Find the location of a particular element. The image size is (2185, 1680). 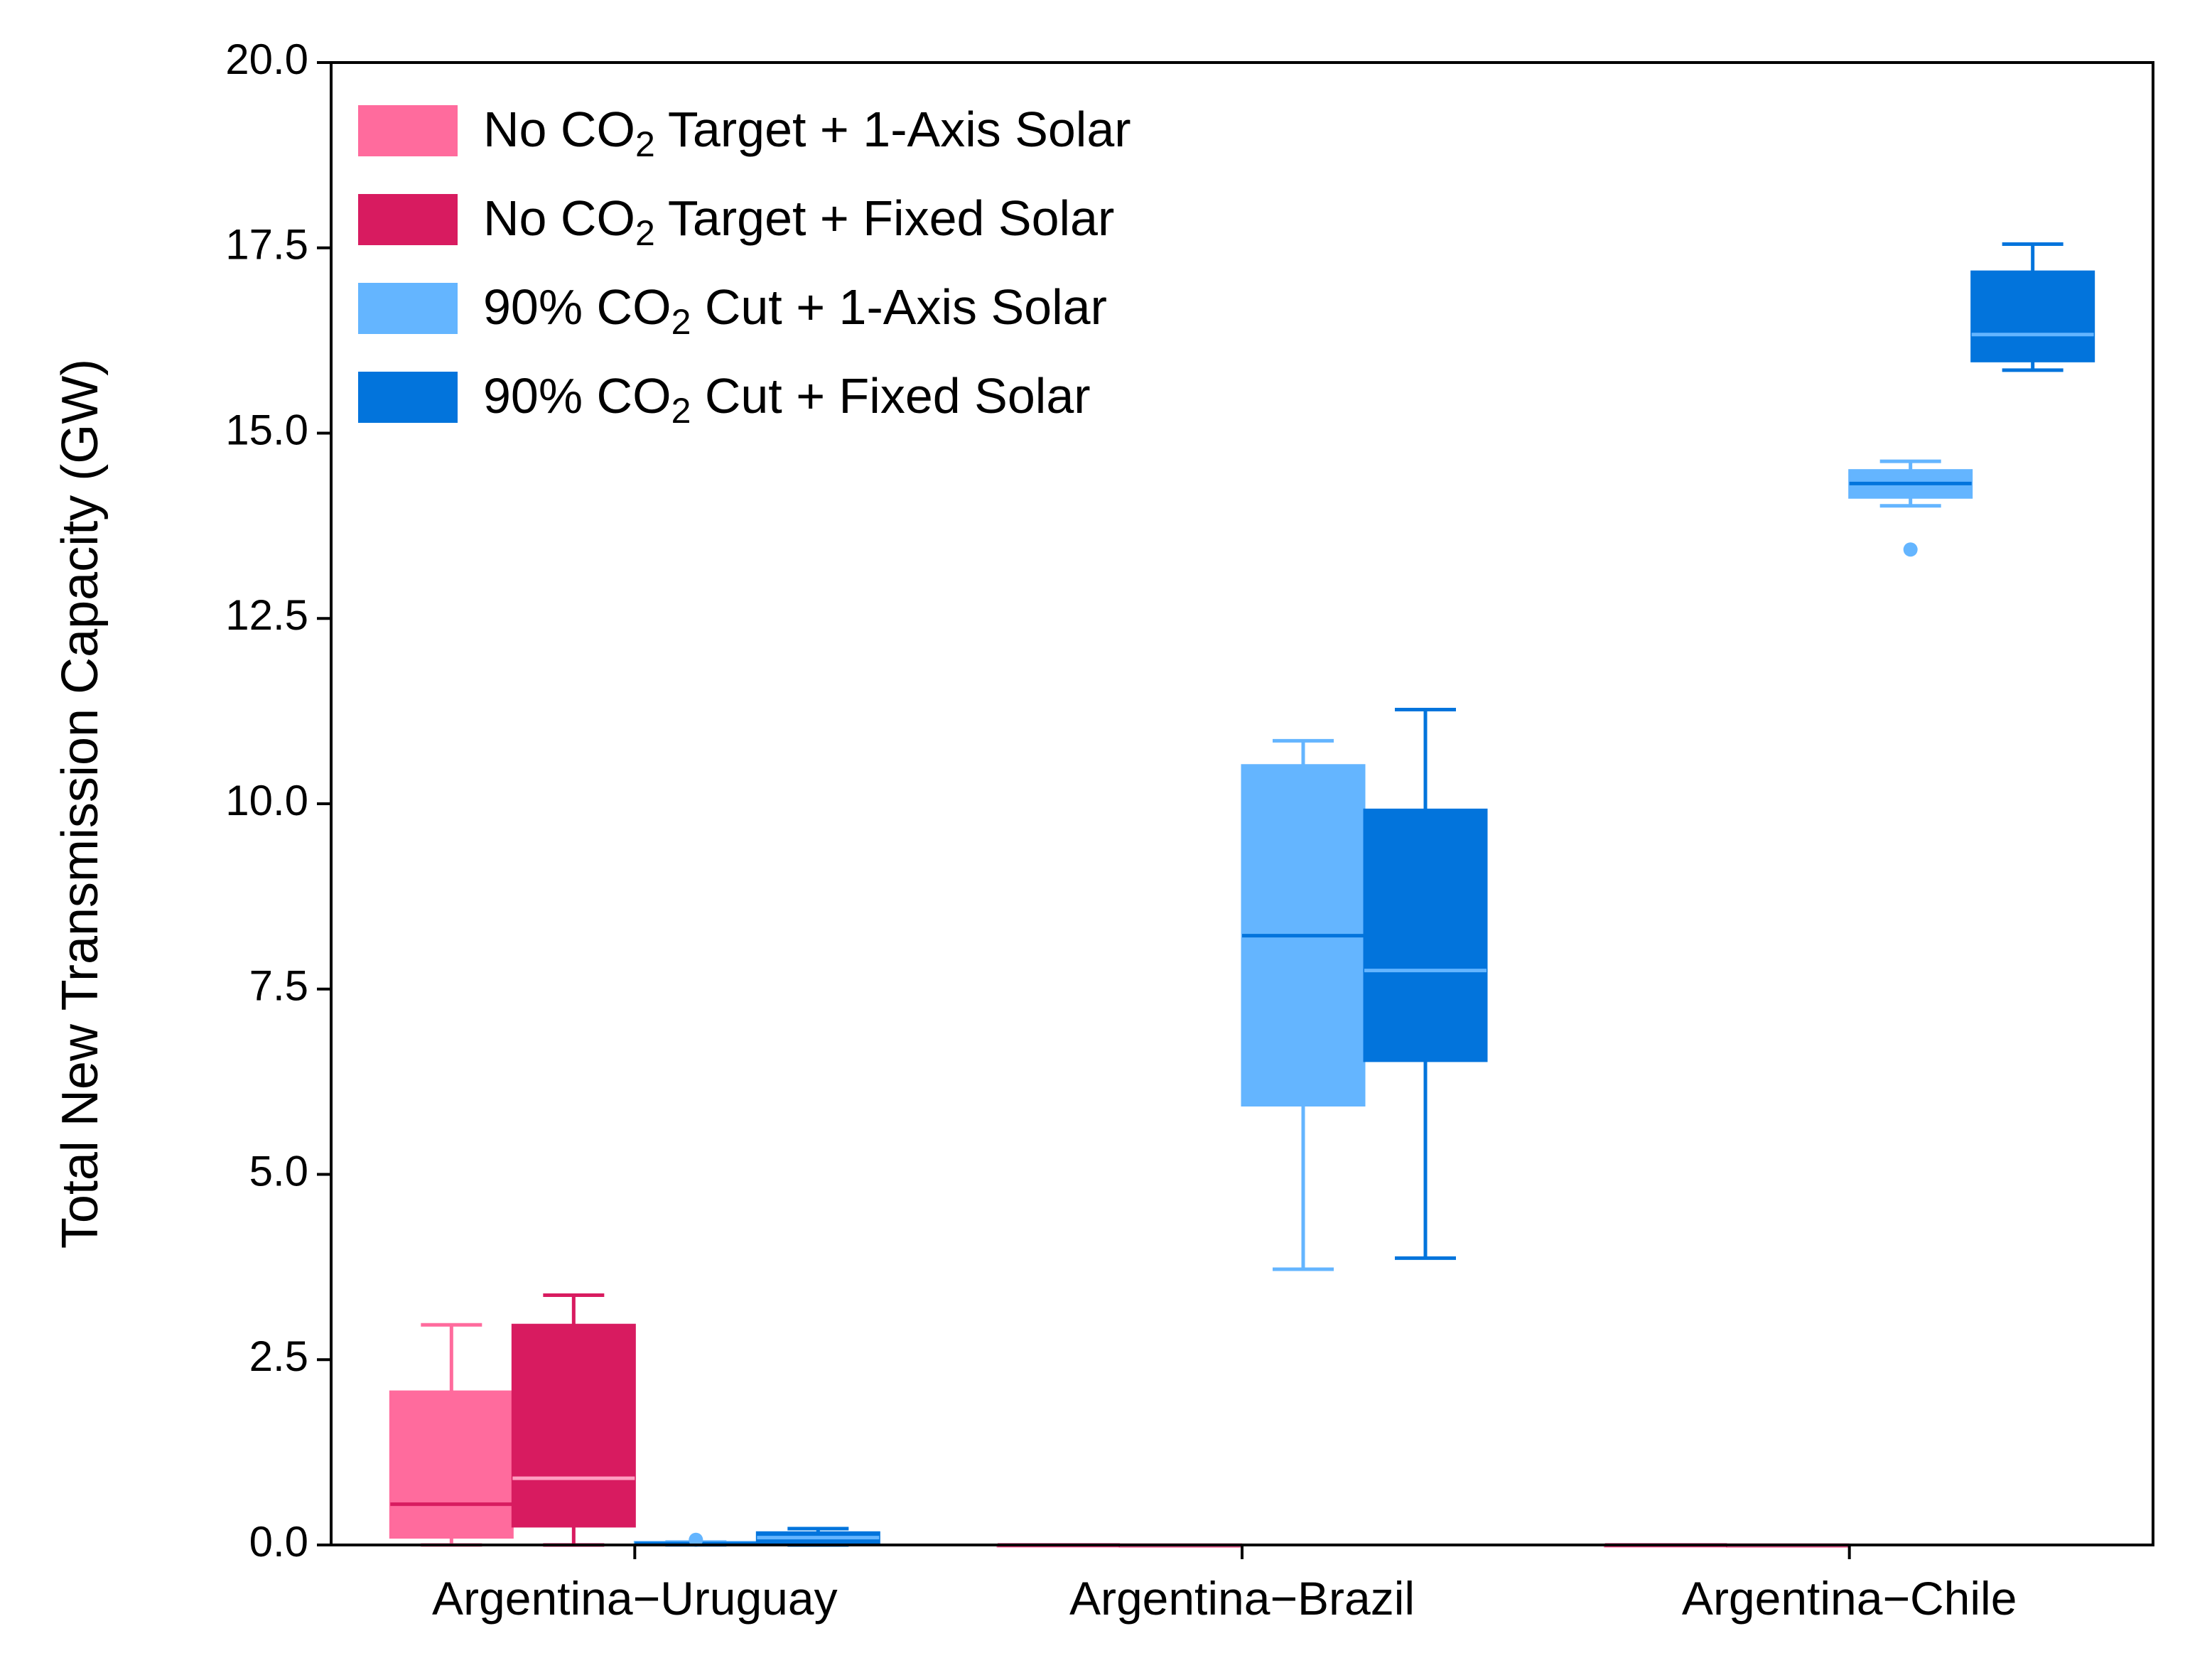

legend-item: 90% CO2 Cut + Fixed Solar is located at coordinates (724, 400).